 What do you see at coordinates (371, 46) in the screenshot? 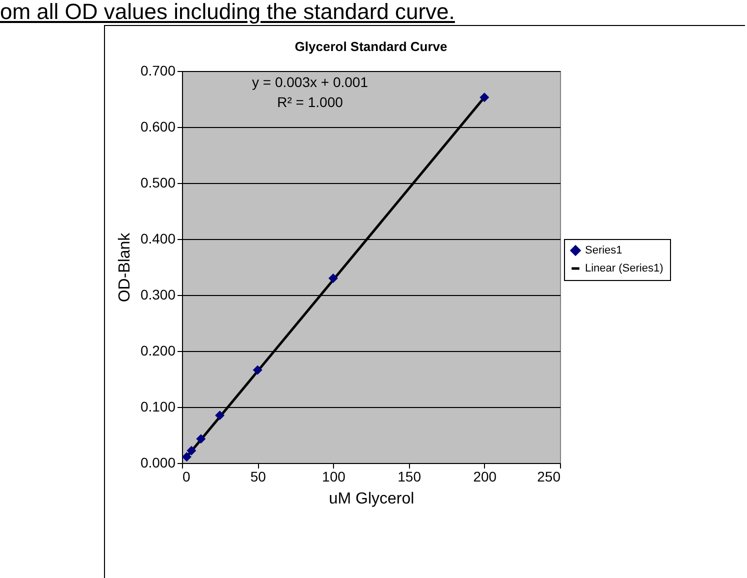
I see `chart-title: Glycerol Standard Curve` at bounding box center [371, 46].